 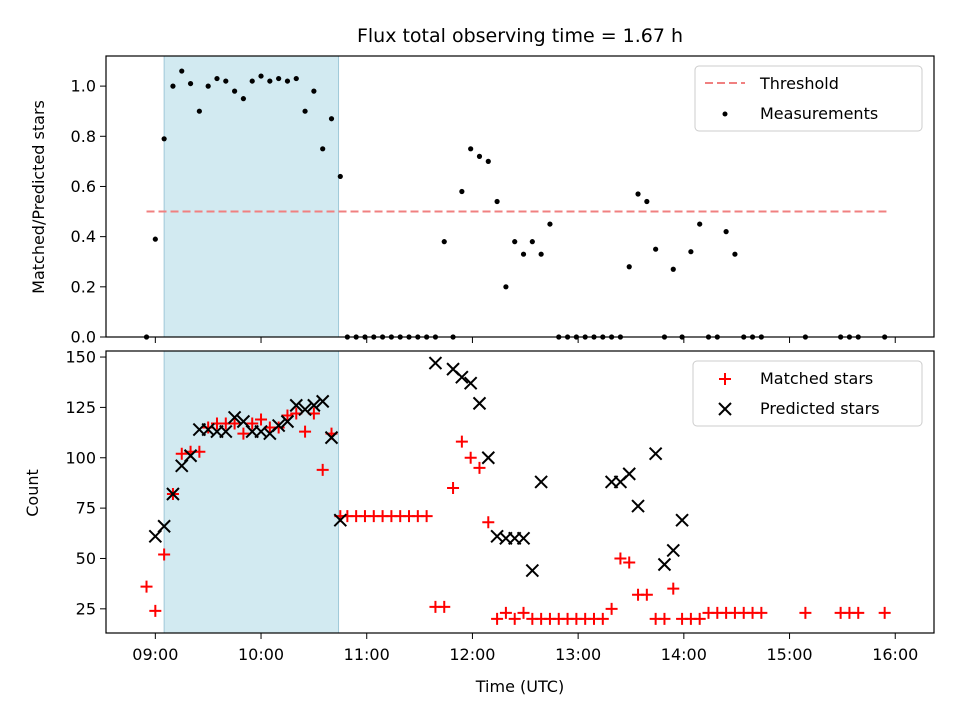 I want to click on bottom-xtick-label: 10:00, so click(x=261, y=654).